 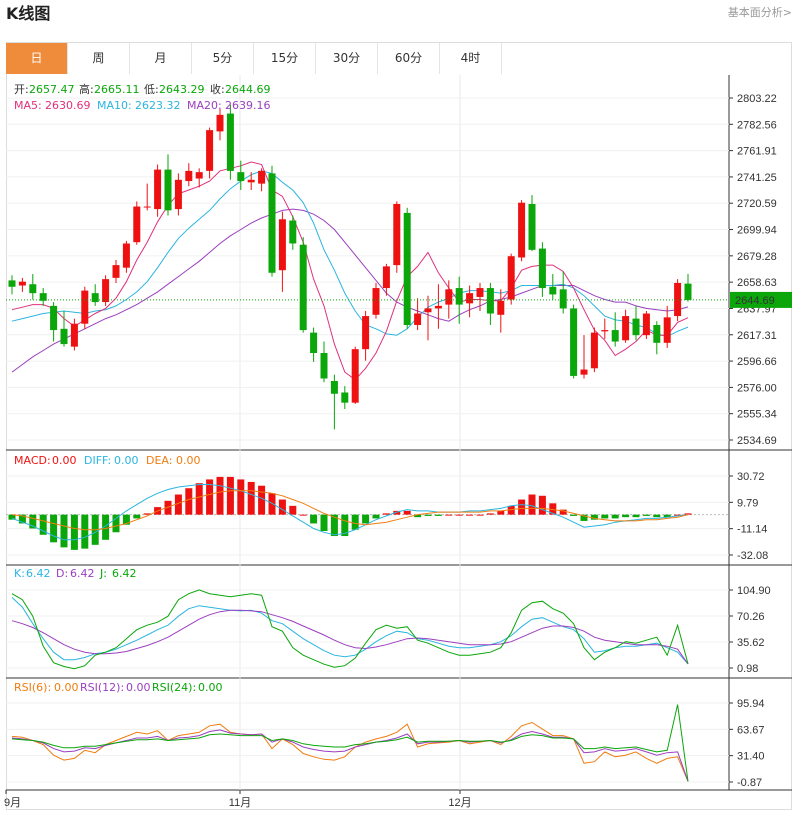 What do you see at coordinates (409, 58) in the screenshot?
I see `tab-6: 60分` at bounding box center [409, 58].